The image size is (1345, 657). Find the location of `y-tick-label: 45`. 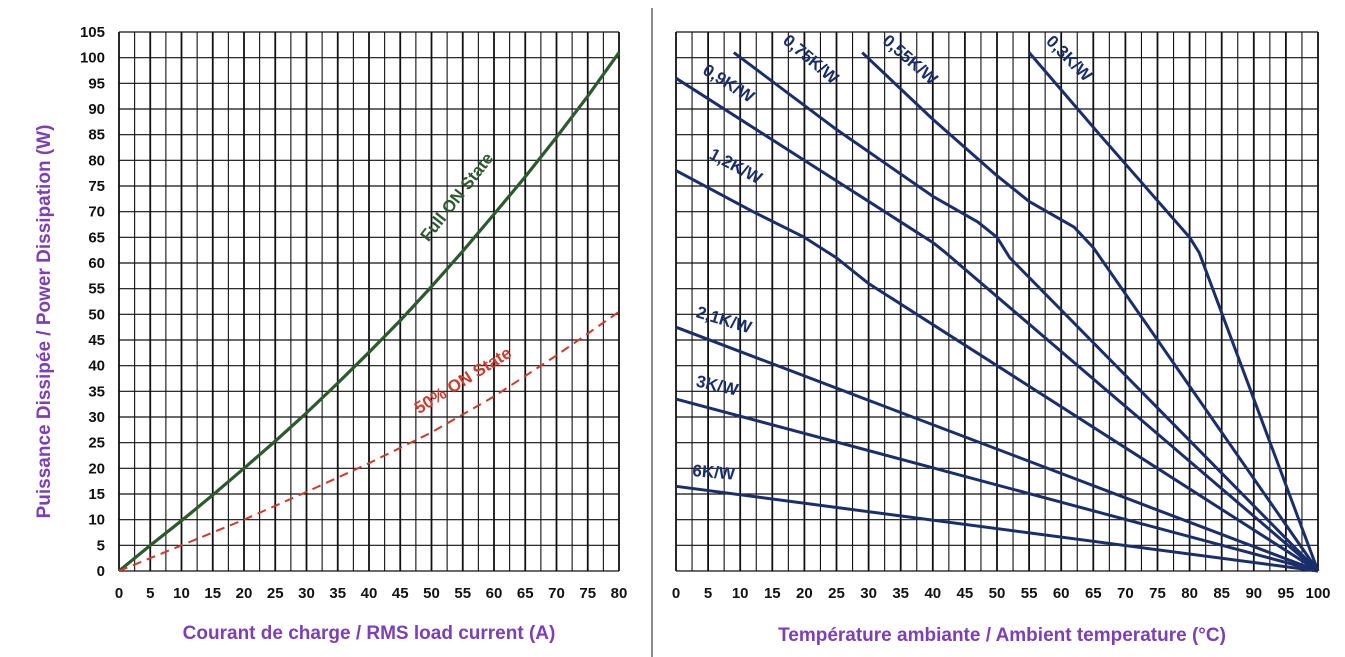

y-tick-label: 45 is located at coordinates (96, 340).